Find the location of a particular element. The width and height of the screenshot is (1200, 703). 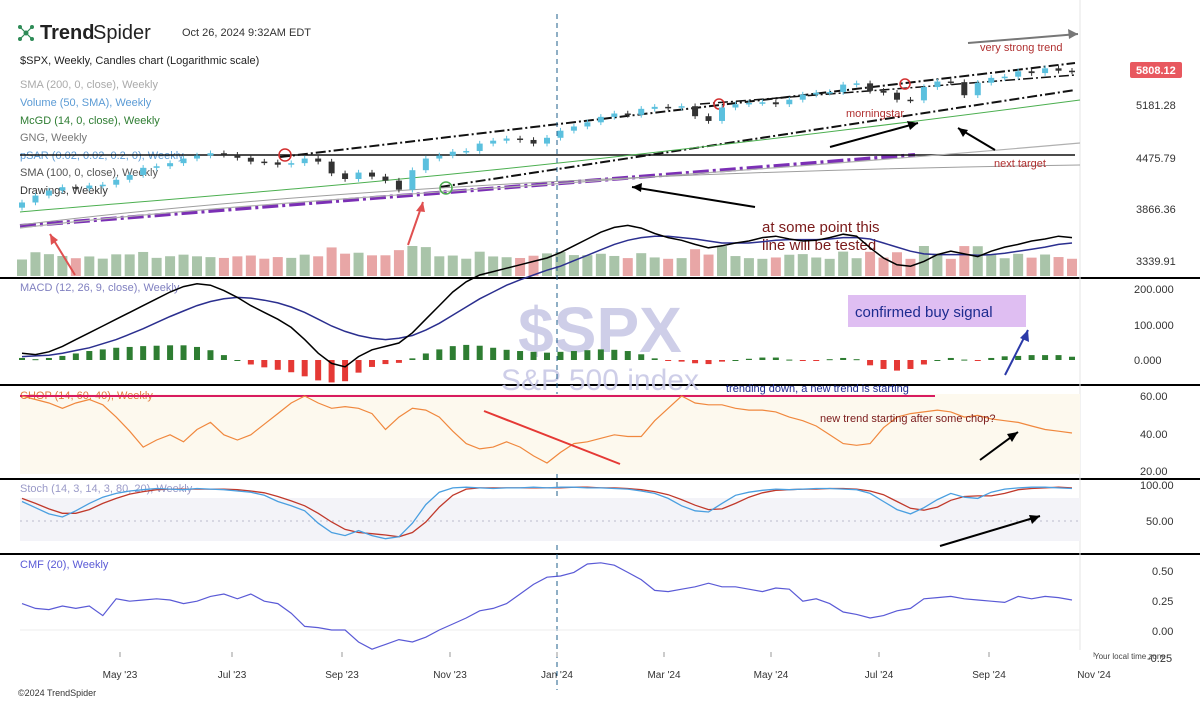

indicator-psar: pSAR (0.02, 0.02, 0.2, 0), Weekly is located at coordinates (102, 156).